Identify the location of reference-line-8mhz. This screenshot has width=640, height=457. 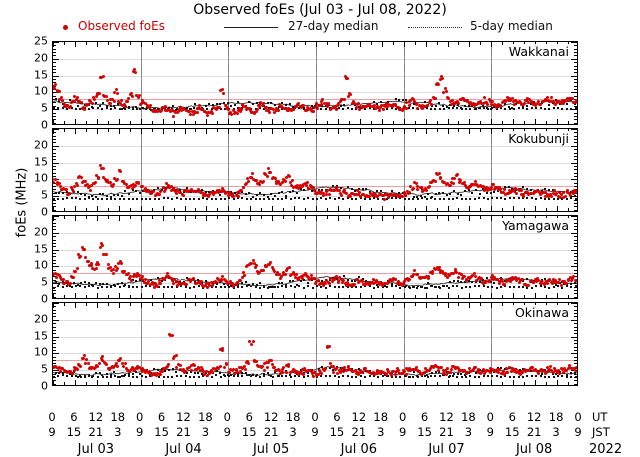
(315, 274).